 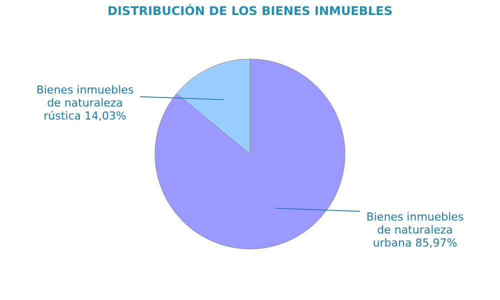 I want to click on slice-label: Bienes inmuebles de naturaleza urbana 85,97%, so click(x=415, y=230).